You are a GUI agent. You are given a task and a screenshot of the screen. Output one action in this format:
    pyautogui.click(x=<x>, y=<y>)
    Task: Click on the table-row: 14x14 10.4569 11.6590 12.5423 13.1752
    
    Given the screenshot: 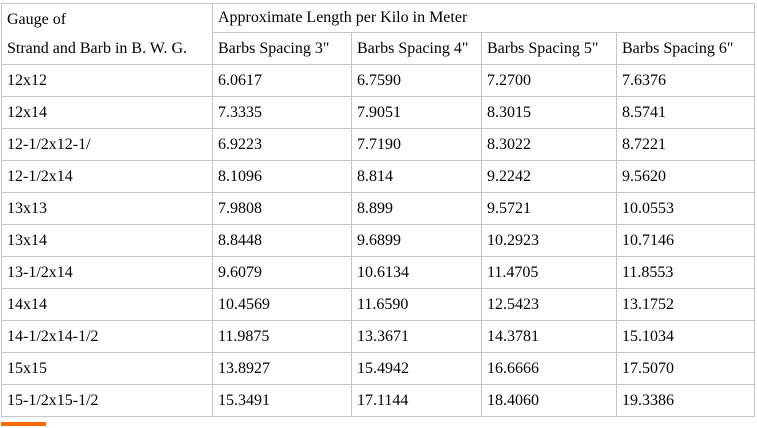 What is the action you would take?
    pyautogui.click(x=378, y=304)
    